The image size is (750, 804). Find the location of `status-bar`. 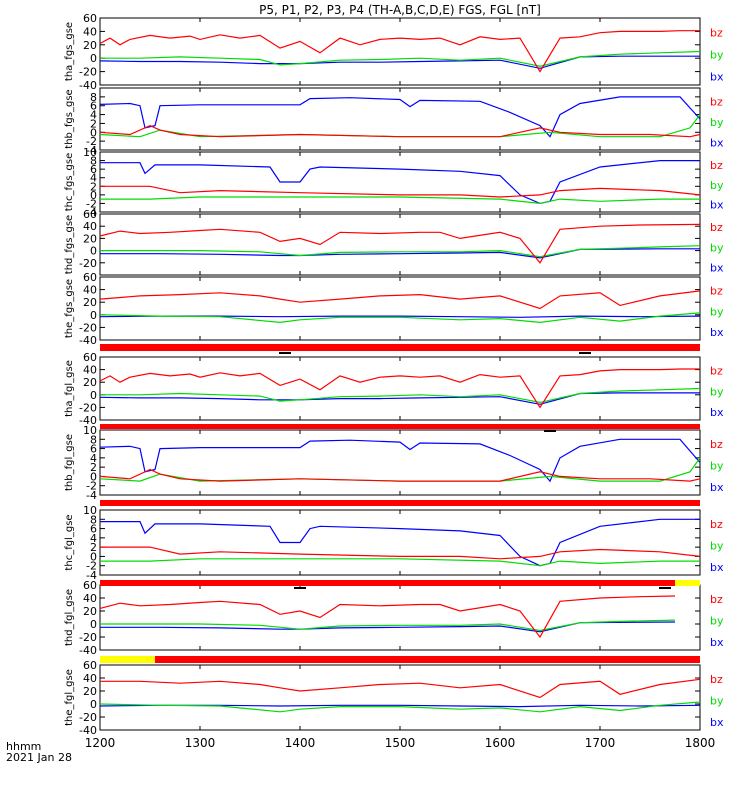

status-bar is located at coordinates (400, 659).